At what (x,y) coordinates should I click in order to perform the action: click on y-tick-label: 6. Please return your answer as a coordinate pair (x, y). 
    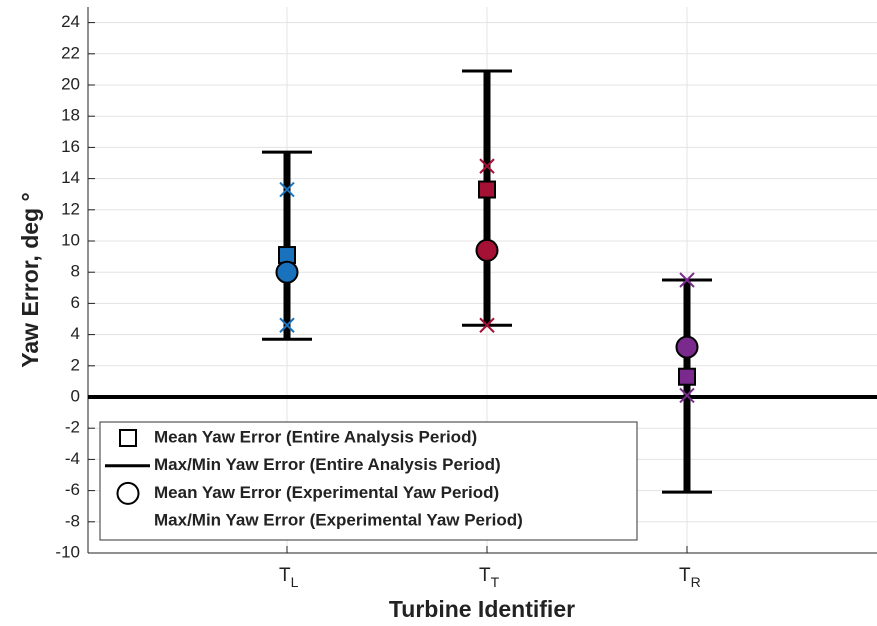
    Looking at the image, I should click on (75, 302).